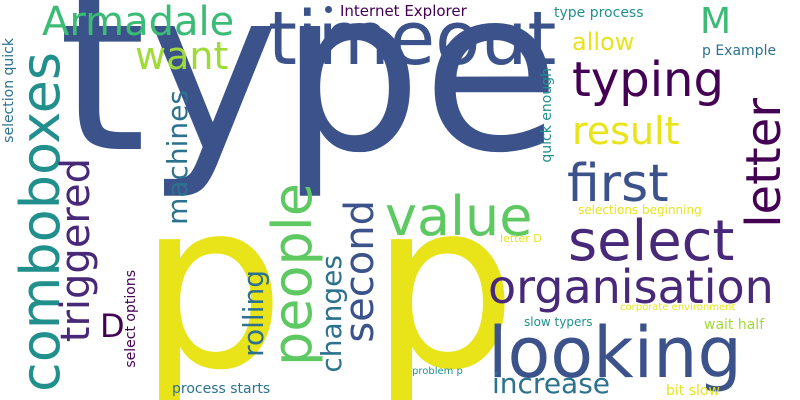  What do you see at coordinates (177, 157) in the screenshot?
I see `word-machines: machines` at bounding box center [177, 157].